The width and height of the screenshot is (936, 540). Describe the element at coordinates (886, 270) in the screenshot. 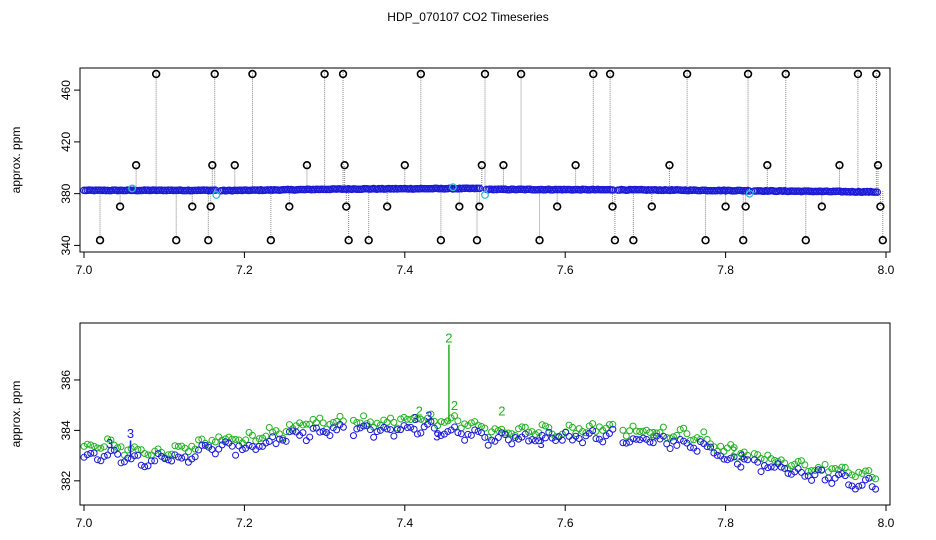

I see `x-tick-label: 8.0` at that location.